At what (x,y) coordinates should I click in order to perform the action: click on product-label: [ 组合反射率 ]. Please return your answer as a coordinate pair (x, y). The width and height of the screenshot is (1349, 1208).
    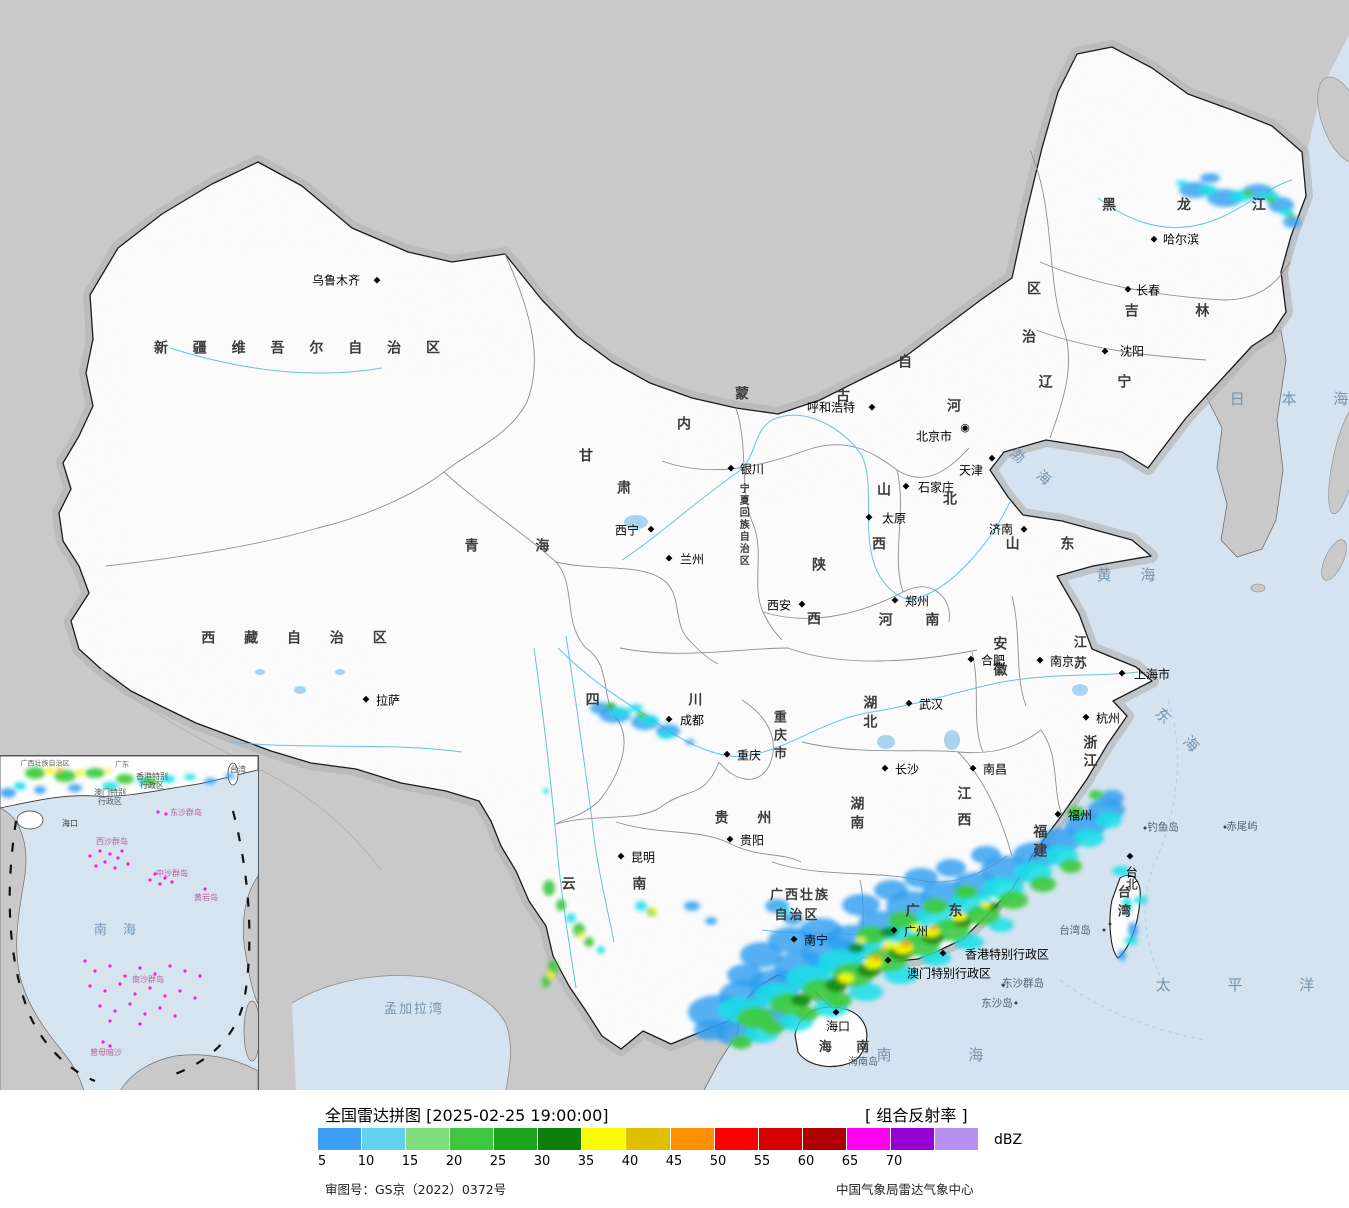
    Looking at the image, I should click on (916, 1115).